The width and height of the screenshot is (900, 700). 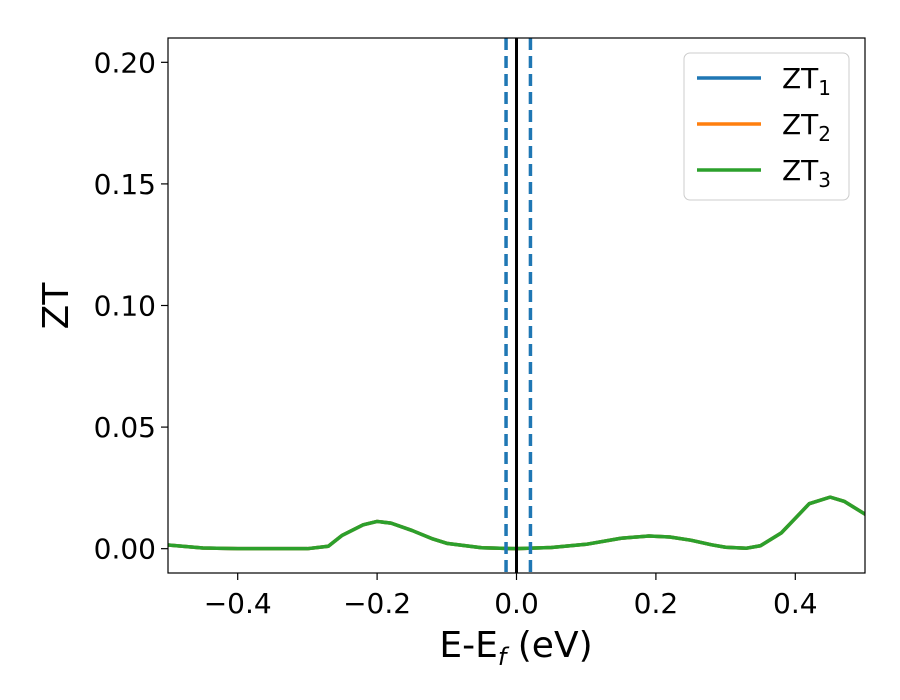 What do you see at coordinates (515, 648) in the screenshot?
I see `x-axis-label: E-Ef (eV)` at bounding box center [515, 648].